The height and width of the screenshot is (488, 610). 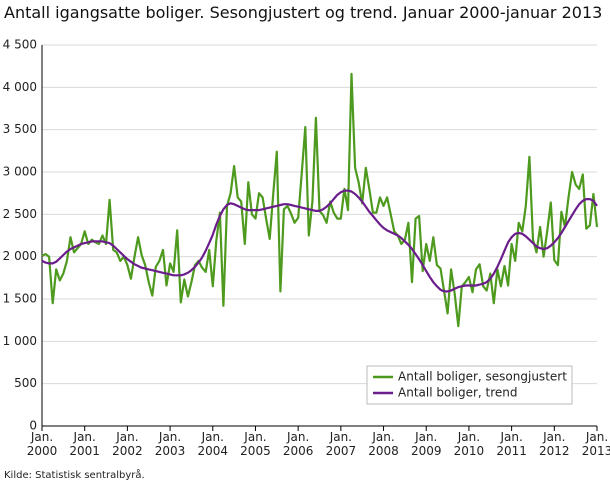 I want to click on x-tick-label: Jan. 2009, so click(x=426, y=444).